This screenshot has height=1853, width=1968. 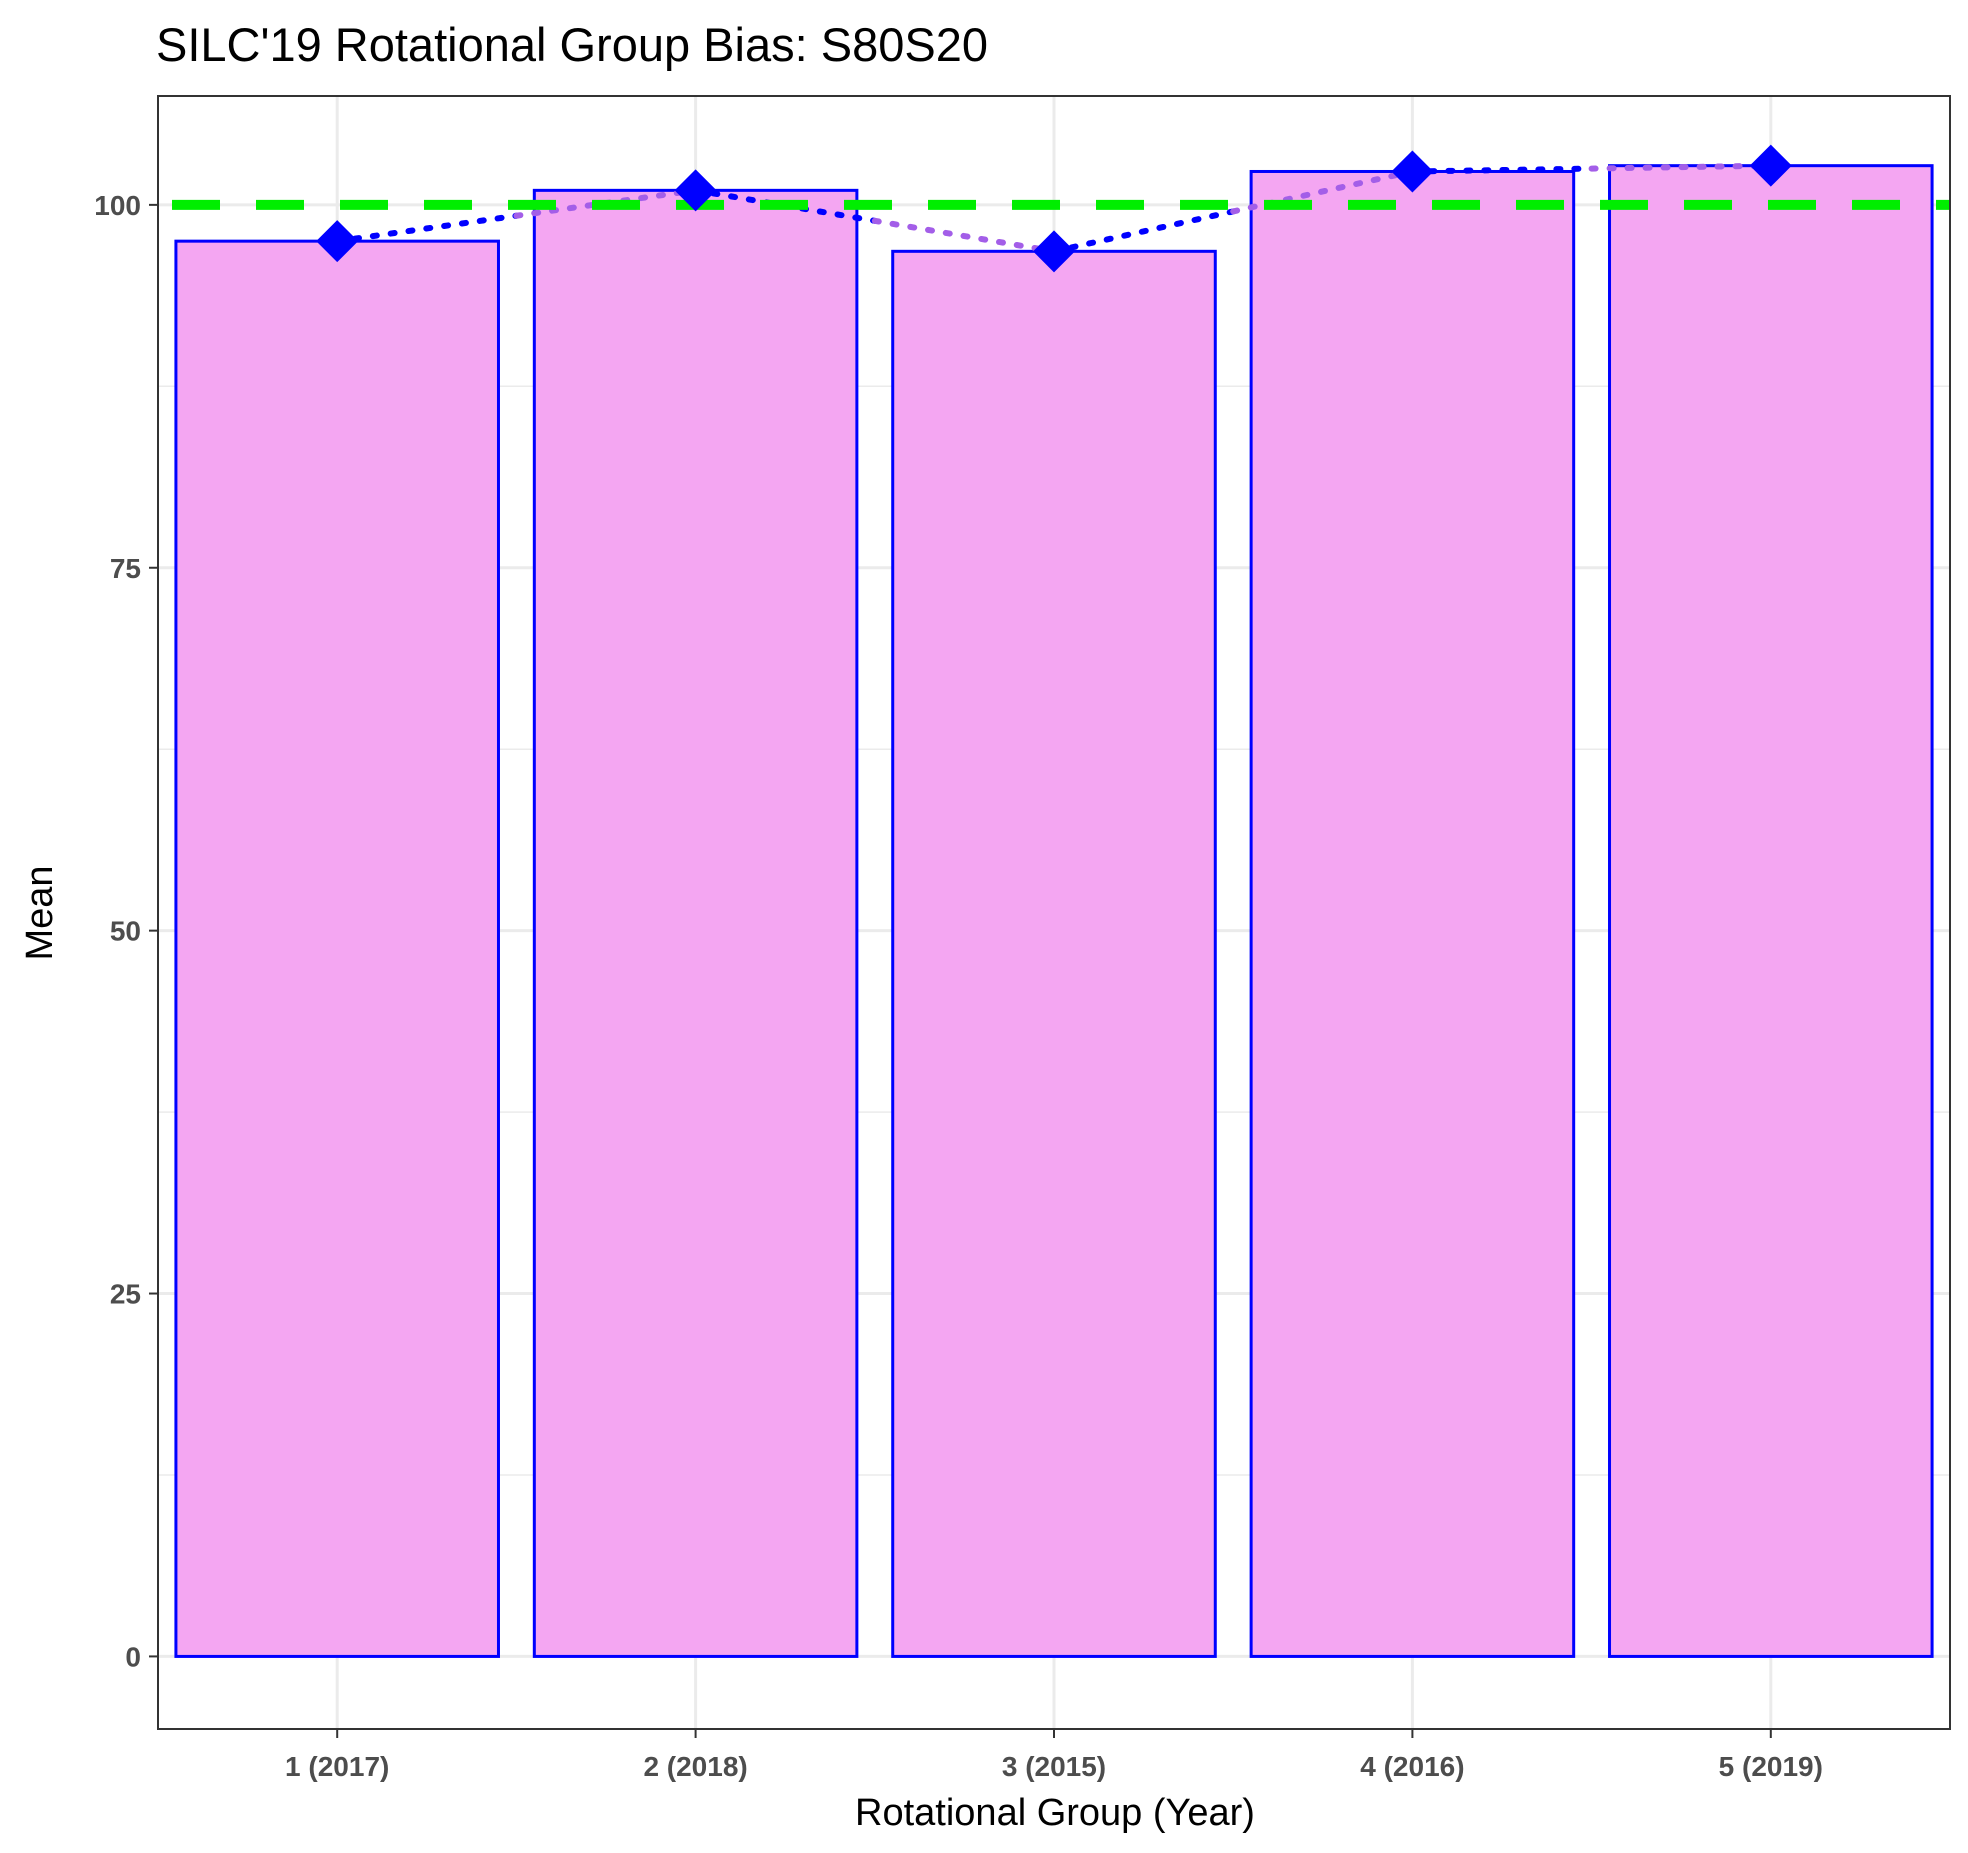 What do you see at coordinates (125, 931) in the screenshot?
I see `y-tick-label: 50` at bounding box center [125, 931].